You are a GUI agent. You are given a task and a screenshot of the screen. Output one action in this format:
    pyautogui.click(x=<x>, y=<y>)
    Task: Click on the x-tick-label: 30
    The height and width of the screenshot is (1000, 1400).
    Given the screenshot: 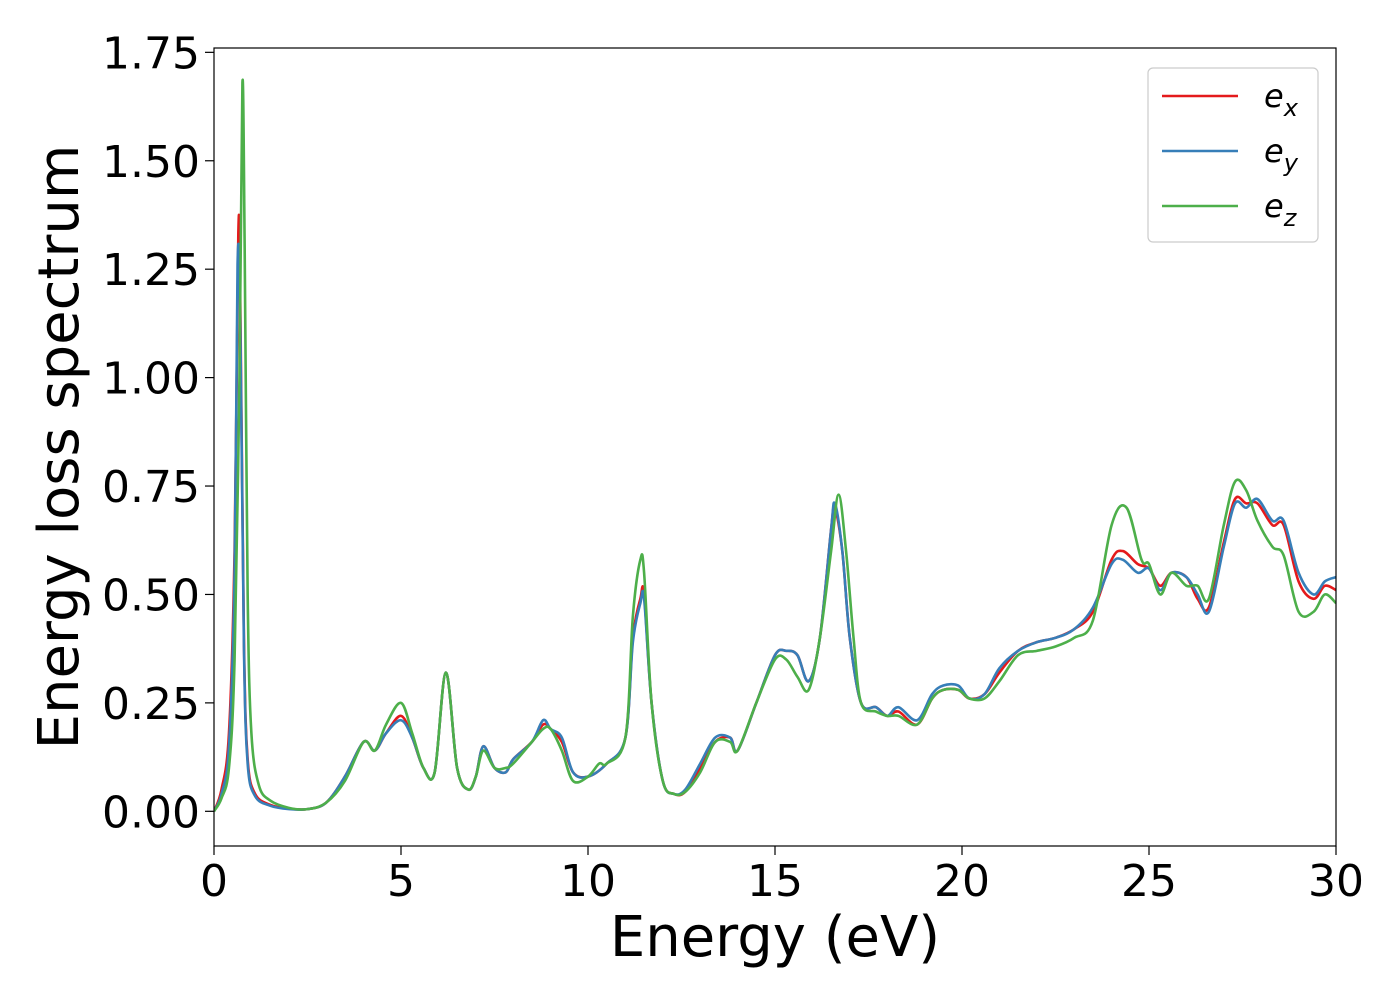 What is the action you would take?
    pyautogui.click(x=1336, y=881)
    